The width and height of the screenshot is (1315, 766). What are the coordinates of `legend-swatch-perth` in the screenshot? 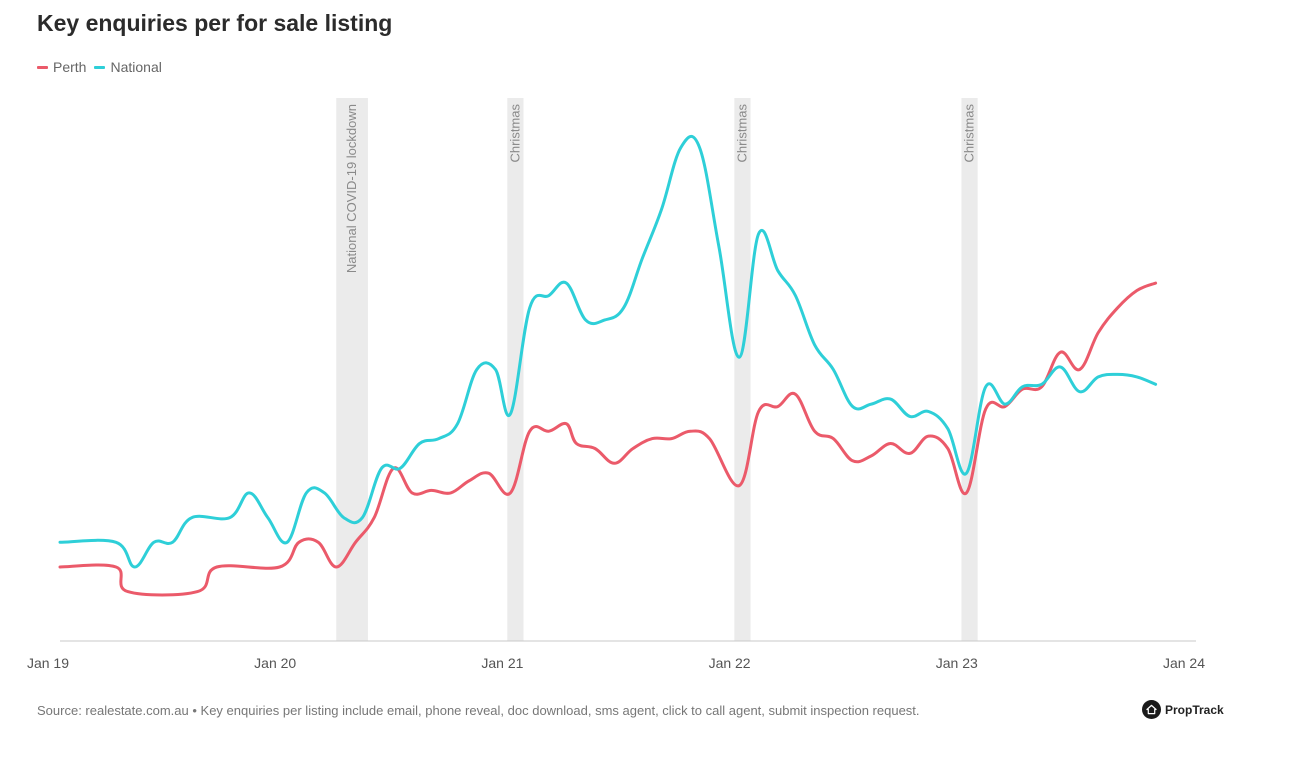 It's located at (42, 67).